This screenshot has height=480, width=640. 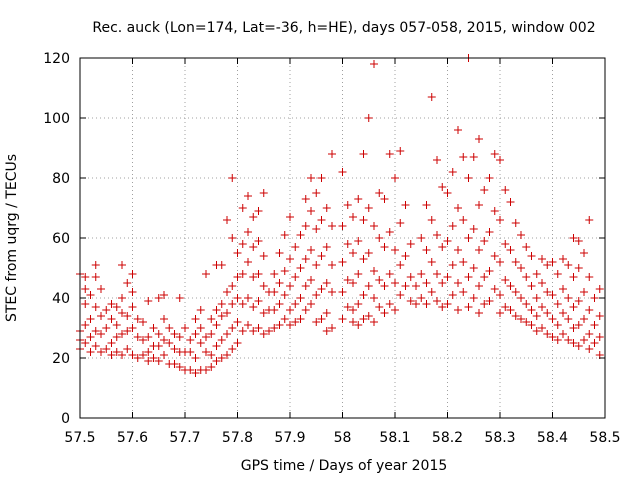 I want to click on x-tick-label: 58.4, so click(x=552, y=438).